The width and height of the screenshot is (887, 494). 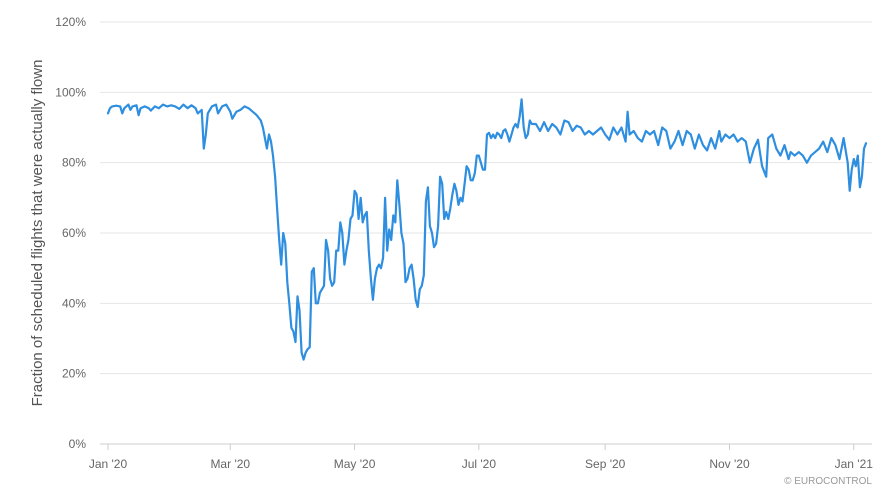 What do you see at coordinates (729, 464) in the screenshot?
I see `x-tick-label: Nov '20` at bounding box center [729, 464].